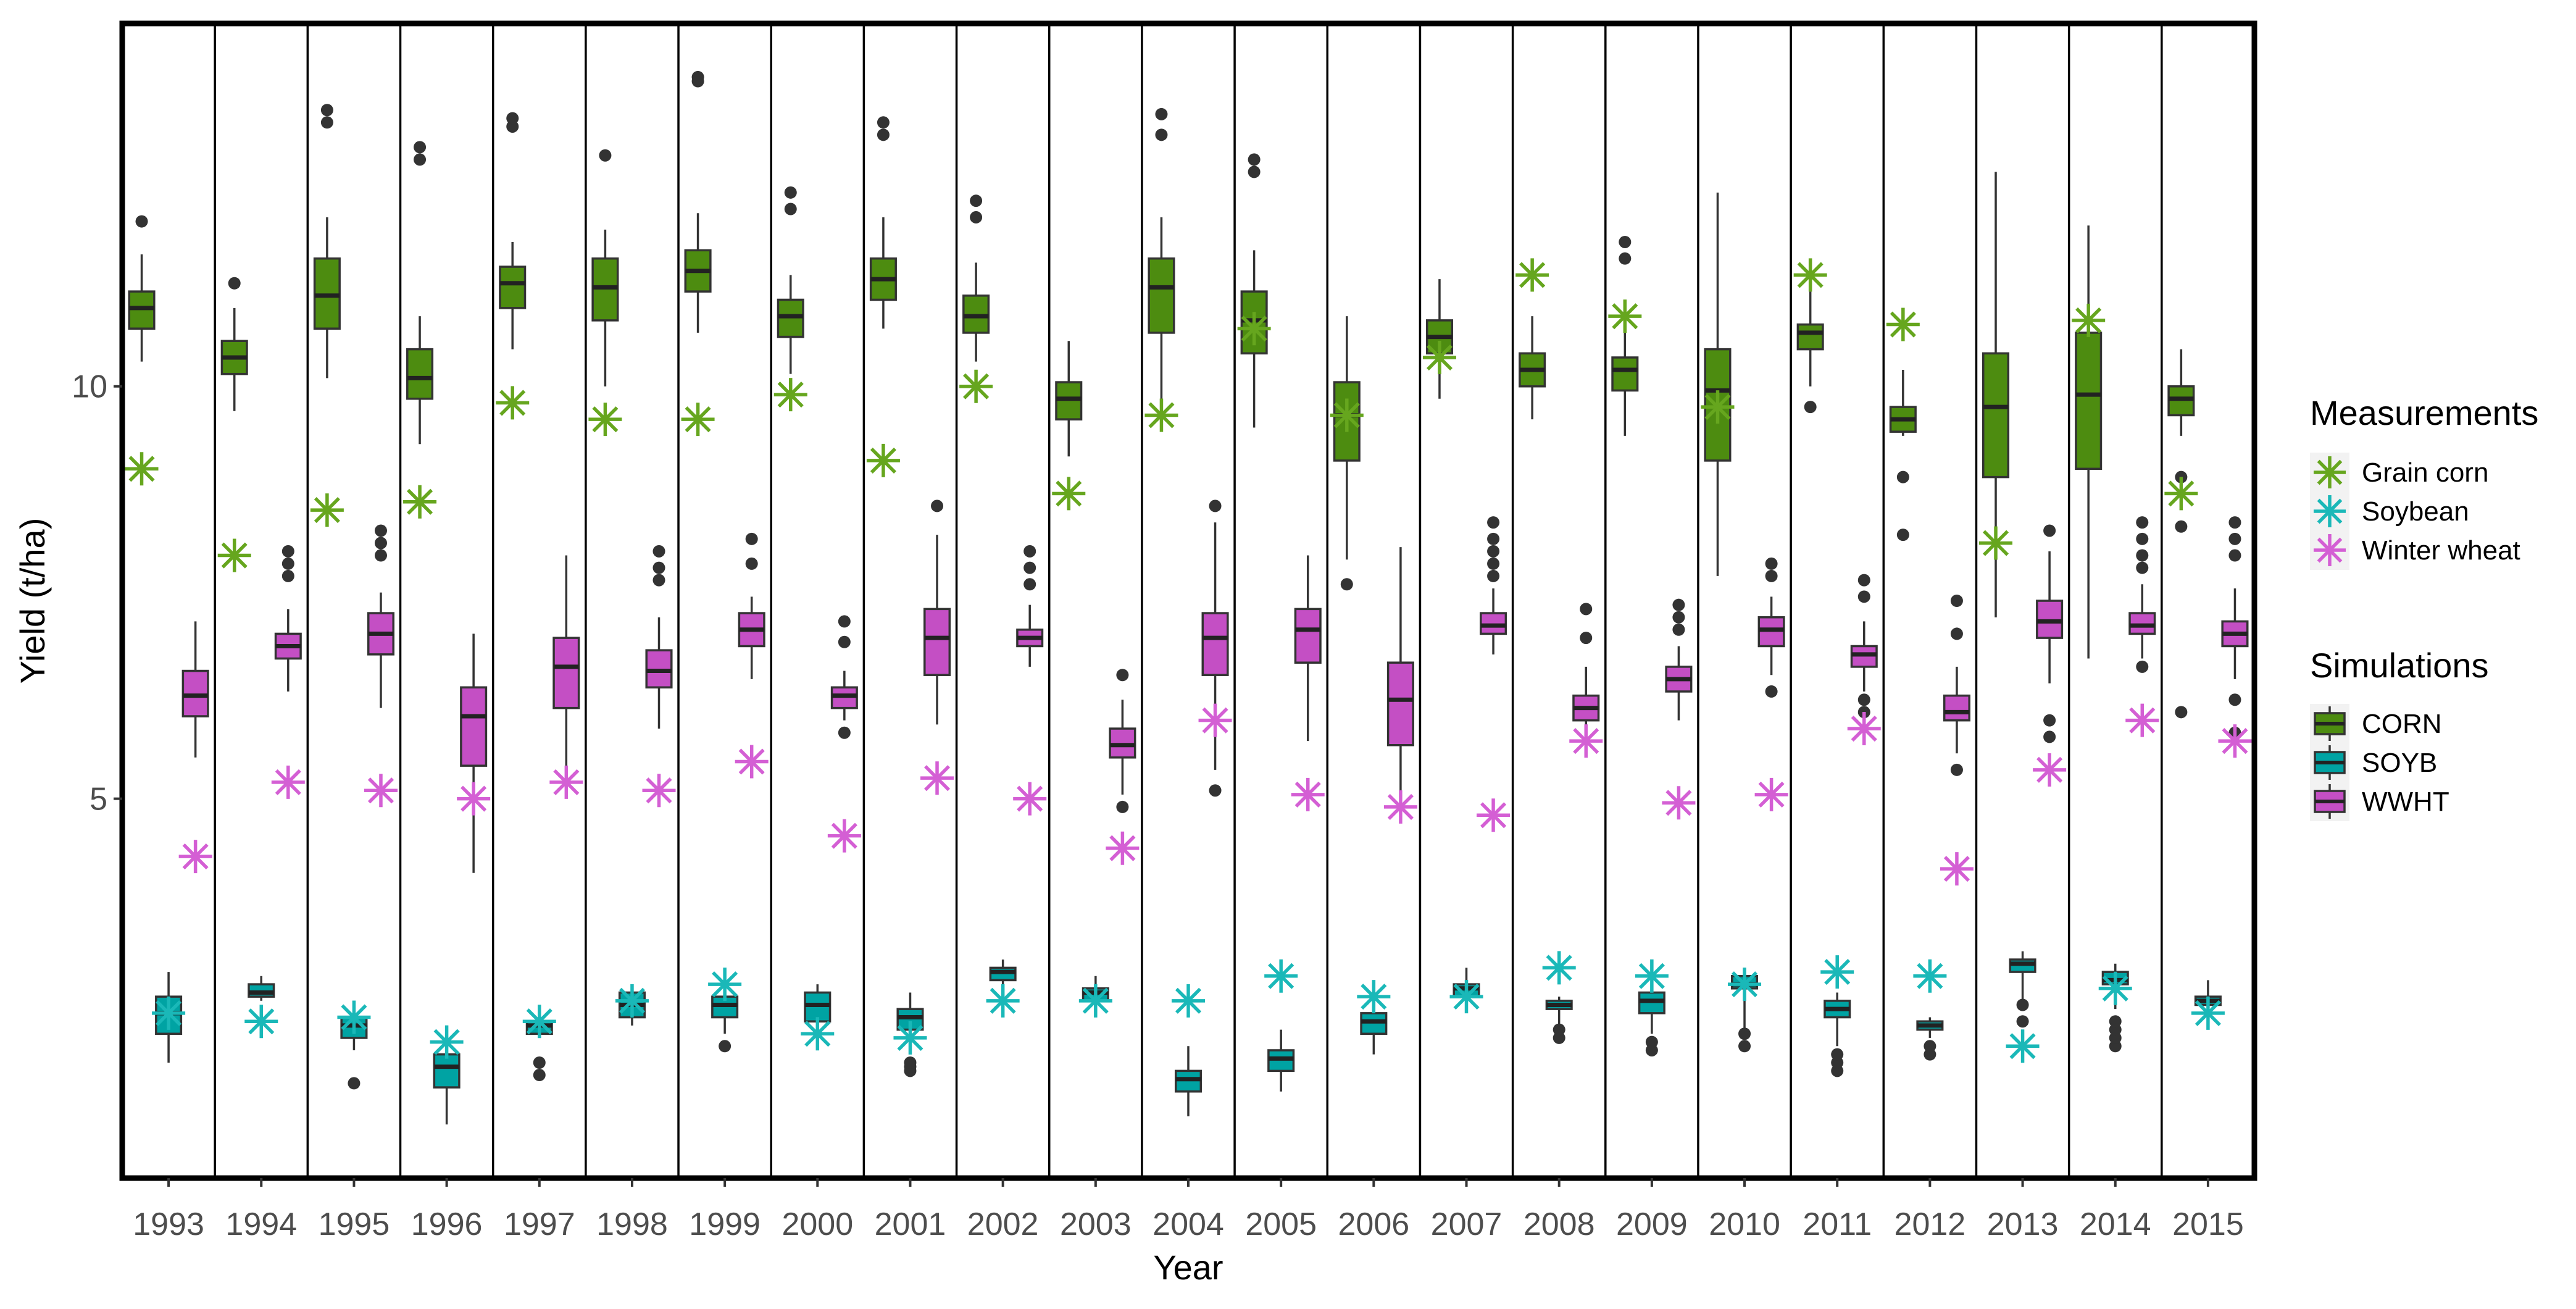  What do you see at coordinates (474, 726) in the screenshot?
I see `box-body-wheat-1996` at bounding box center [474, 726].